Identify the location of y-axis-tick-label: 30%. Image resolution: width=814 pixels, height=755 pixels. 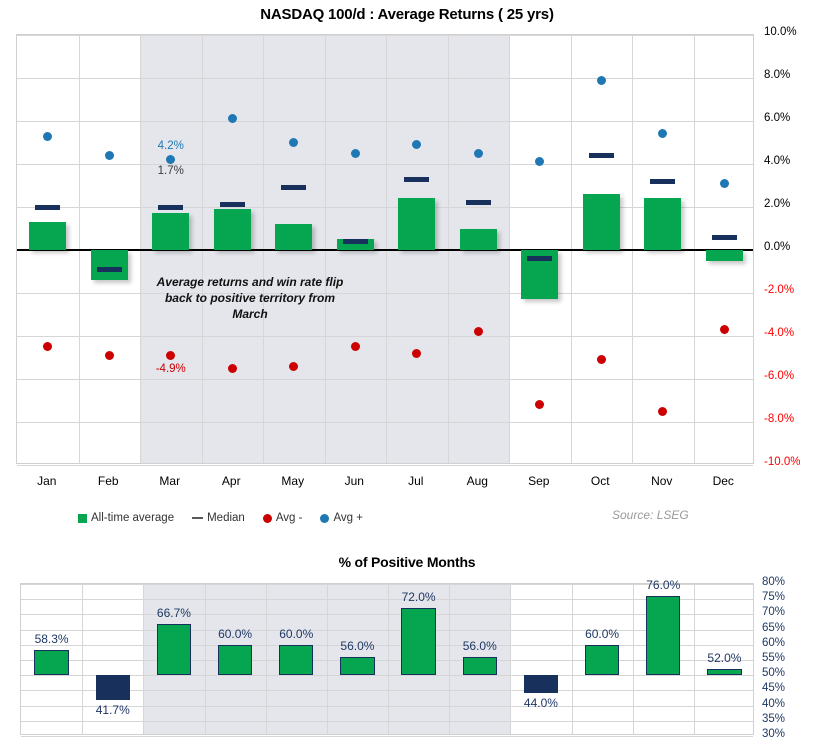
(774, 734).